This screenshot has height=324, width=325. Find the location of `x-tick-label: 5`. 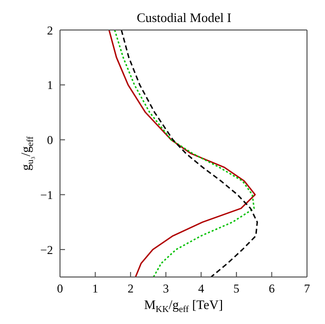

x-tick-label: 5 is located at coordinates (236, 289).